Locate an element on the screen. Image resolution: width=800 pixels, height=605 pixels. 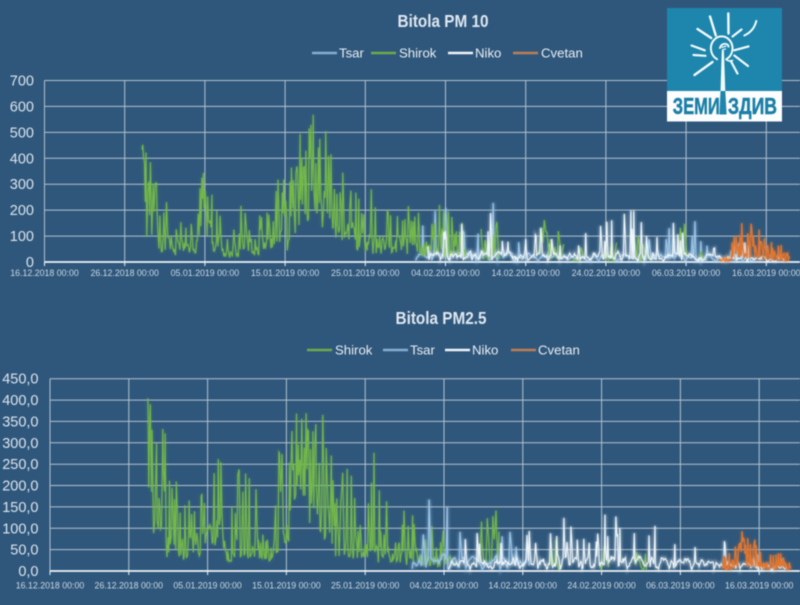
svg-text: ЗЕМИ is located at coordinates (696, 106).